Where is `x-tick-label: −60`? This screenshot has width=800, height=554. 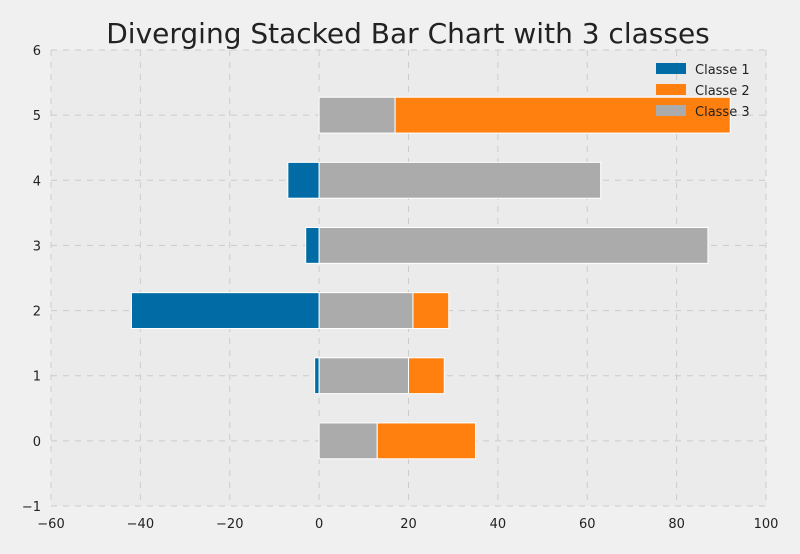
x-tick-label: −60 is located at coordinates (50, 524).